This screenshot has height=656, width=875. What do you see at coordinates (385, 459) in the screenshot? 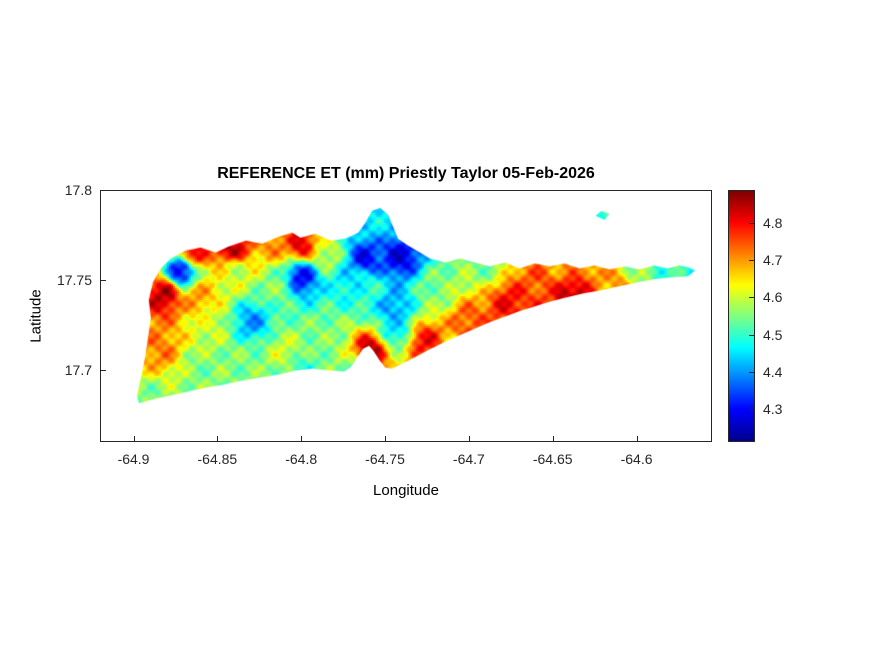
I see `x-tick-label: -64.75` at bounding box center [385, 459].